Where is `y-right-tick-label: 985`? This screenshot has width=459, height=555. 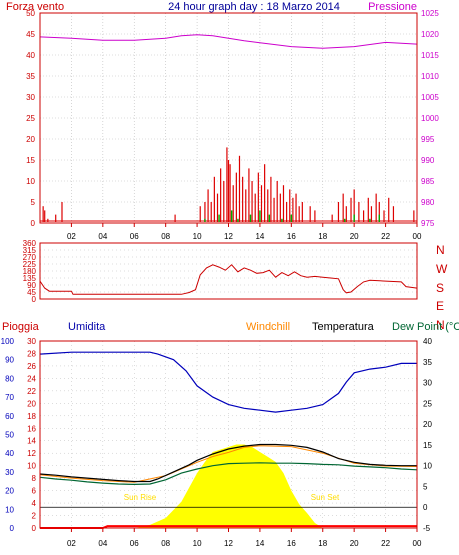
y-right-tick-label: 985 is located at coordinates (428, 181).